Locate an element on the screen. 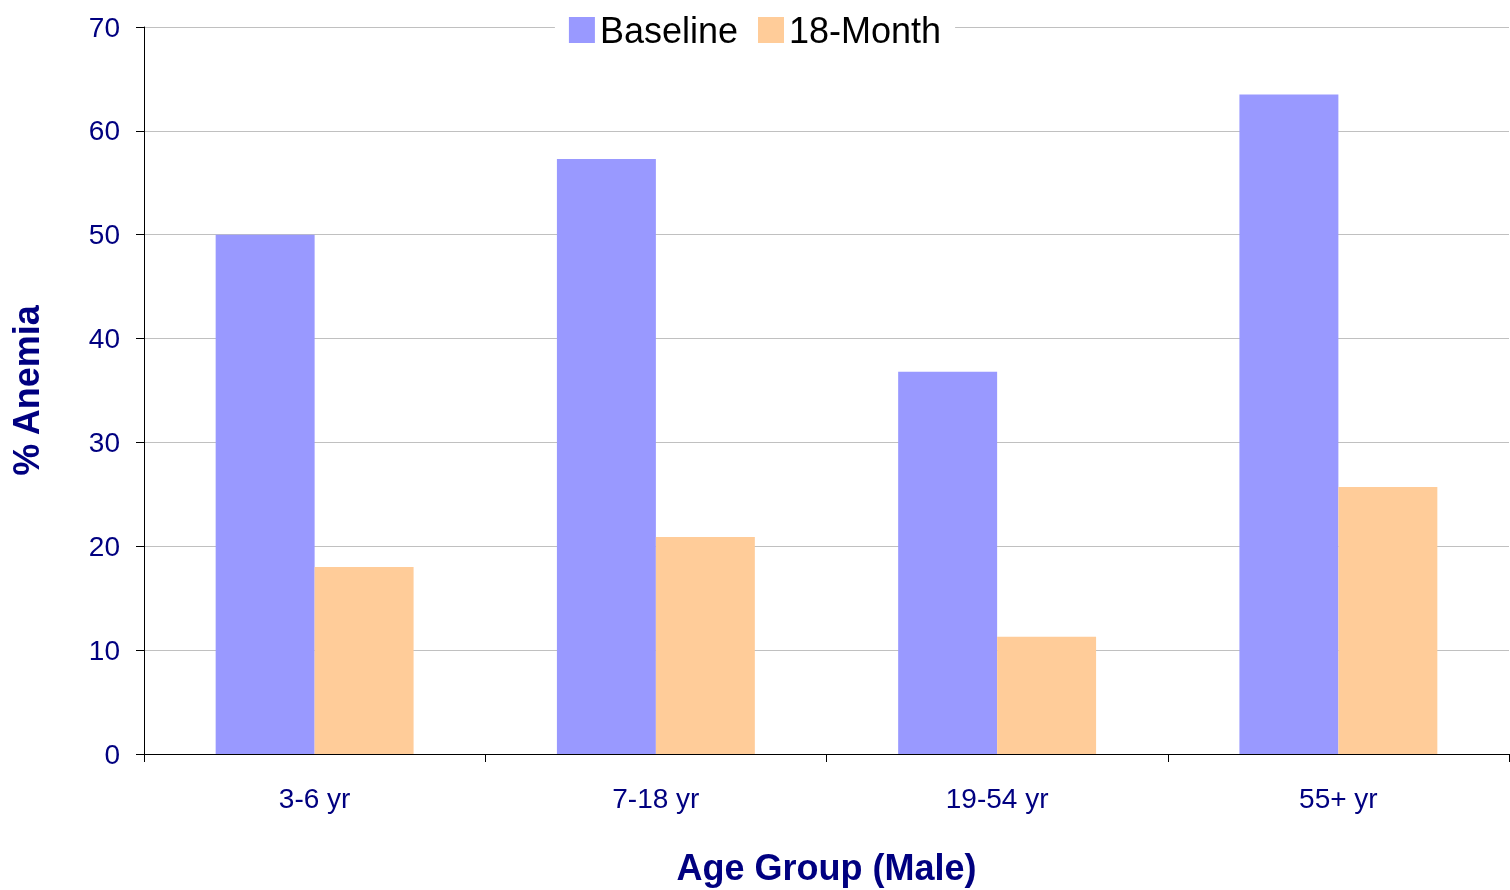  legend-label: Baseline is located at coordinates (668, 30).